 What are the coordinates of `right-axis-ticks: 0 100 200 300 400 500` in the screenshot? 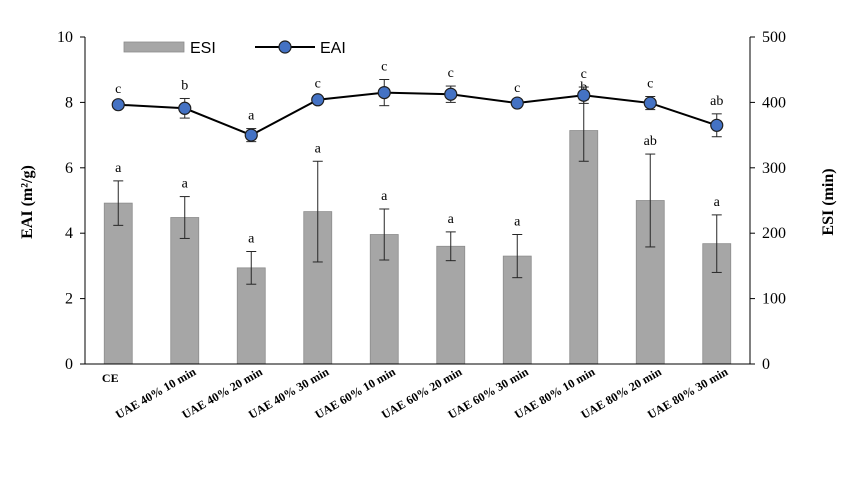 It's located at (768, 201).